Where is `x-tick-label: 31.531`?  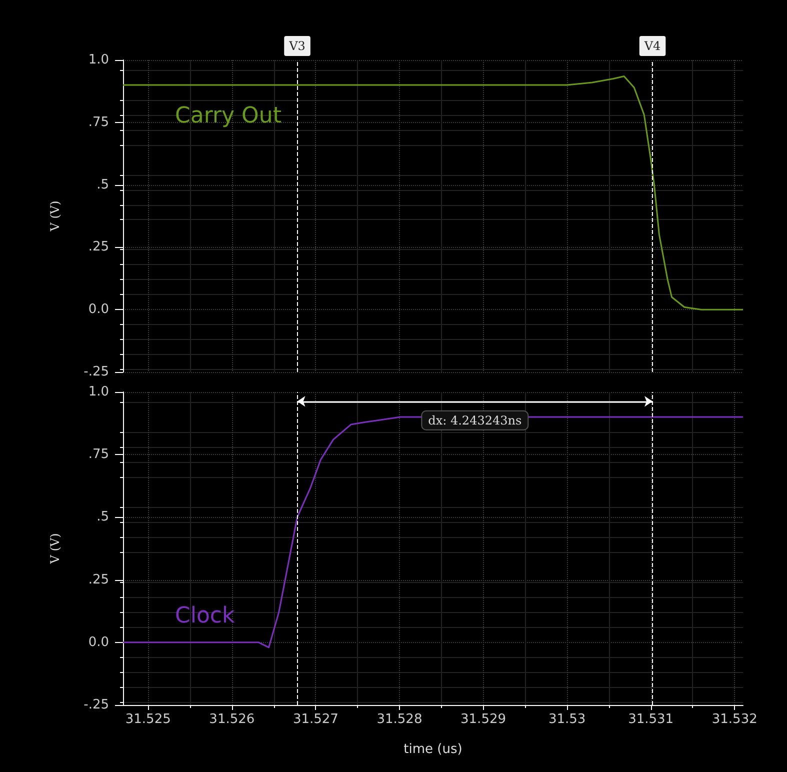
x-tick-label: 31.531 is located at coordinates (651, 719).